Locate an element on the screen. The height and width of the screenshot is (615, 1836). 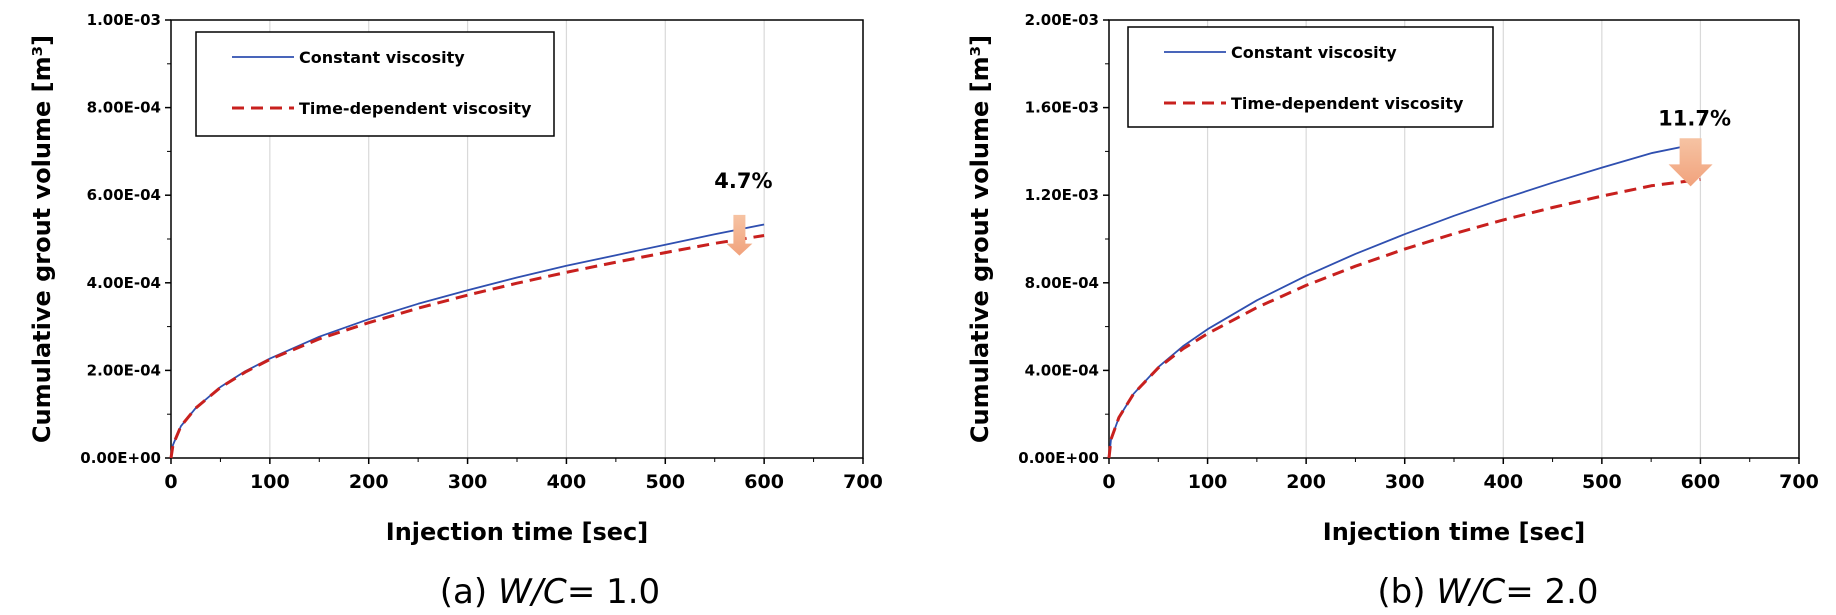
caption-b-wc: W/C is located at coordinates (1471, 592).